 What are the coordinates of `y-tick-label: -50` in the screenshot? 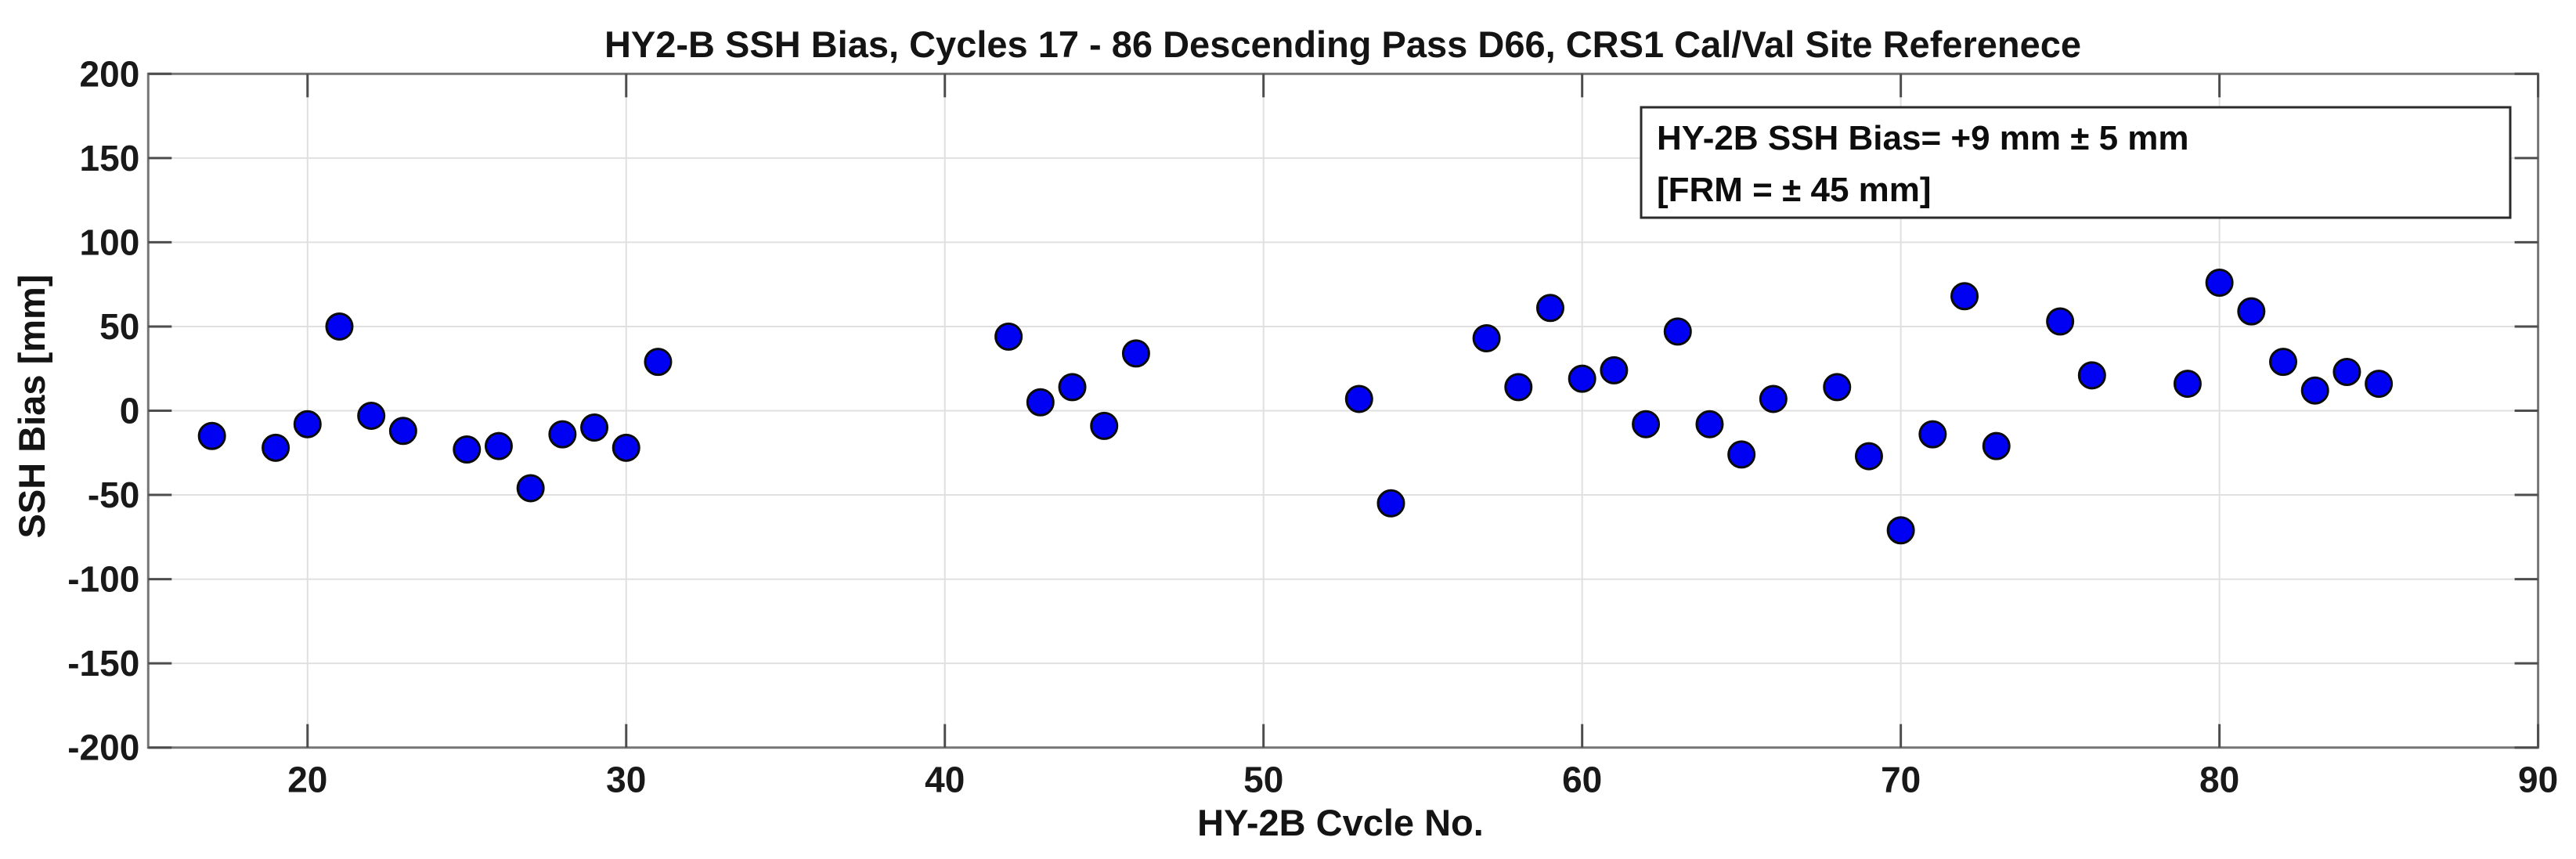 It's located at (113, 495).